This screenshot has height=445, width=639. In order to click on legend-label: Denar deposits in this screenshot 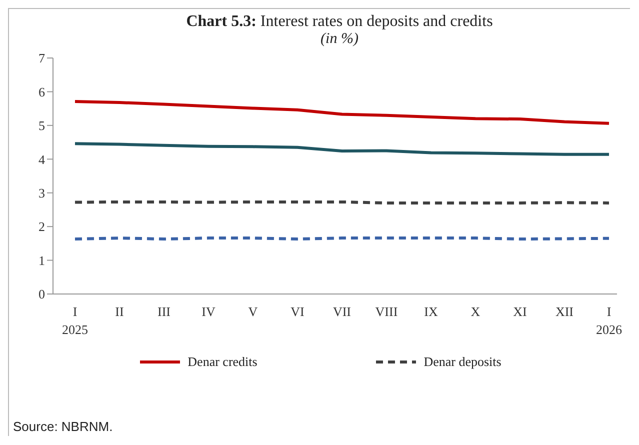, I will do `click(463, 362)`.